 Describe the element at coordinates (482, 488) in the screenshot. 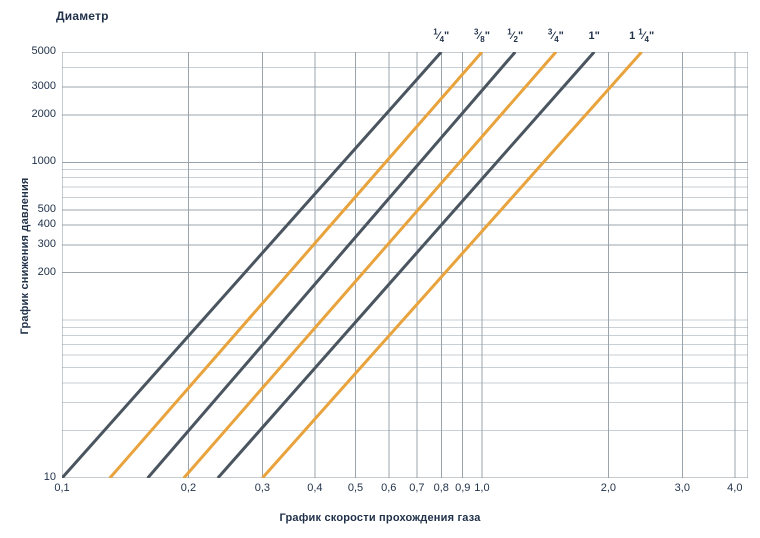

I see `x-tick-label: 1,0` at that location.